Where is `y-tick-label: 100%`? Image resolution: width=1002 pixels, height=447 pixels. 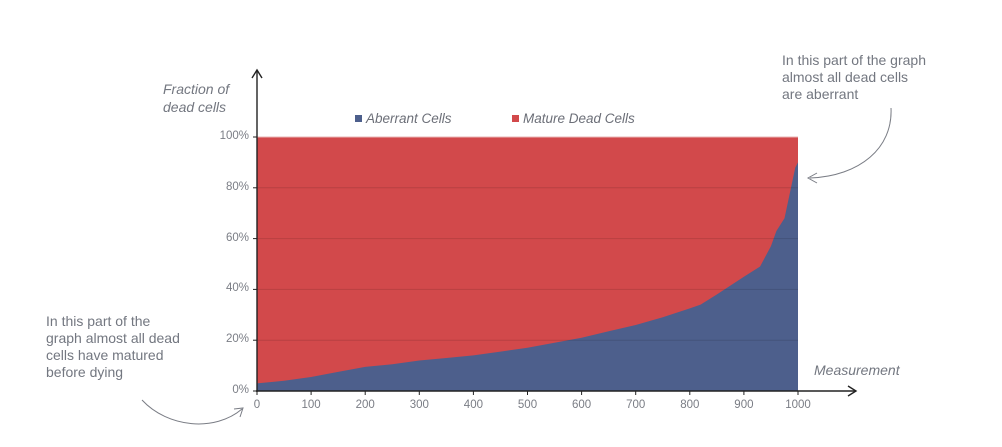
y-tick-label: 100% is located at coordinates (234, 136).